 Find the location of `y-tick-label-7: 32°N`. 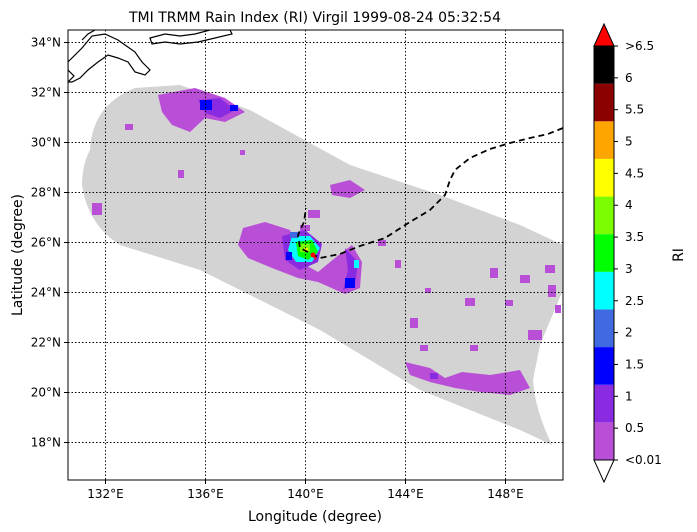

y-tick-label-7: 32°N is located at coordinates (46, 93).